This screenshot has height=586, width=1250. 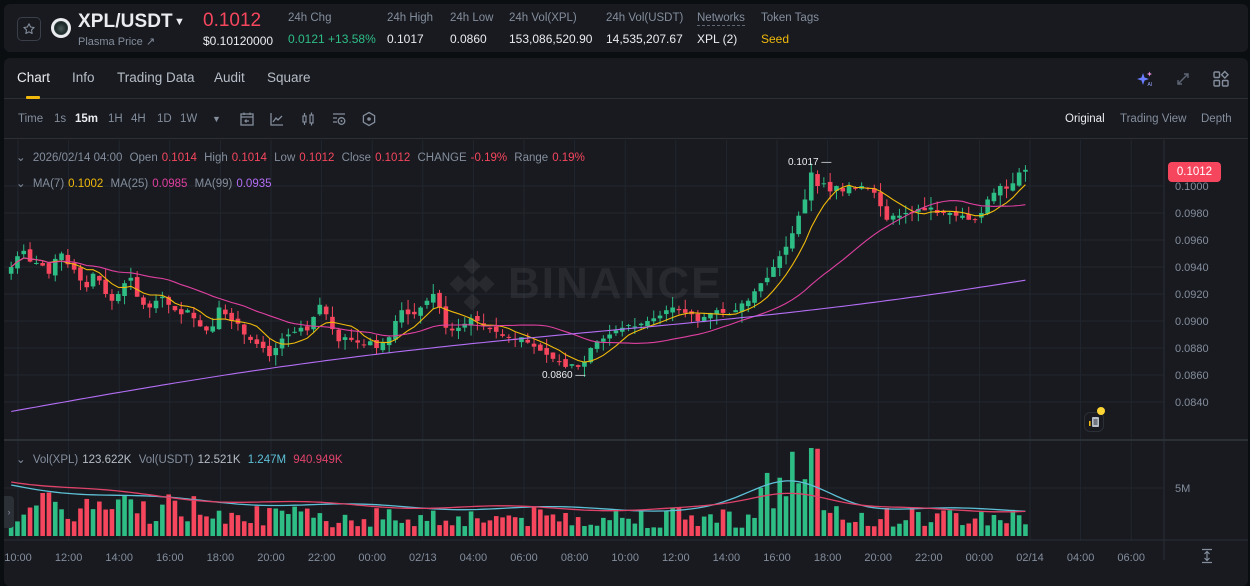 I want to click on candle-style-icon, so click(x=308, y=119).